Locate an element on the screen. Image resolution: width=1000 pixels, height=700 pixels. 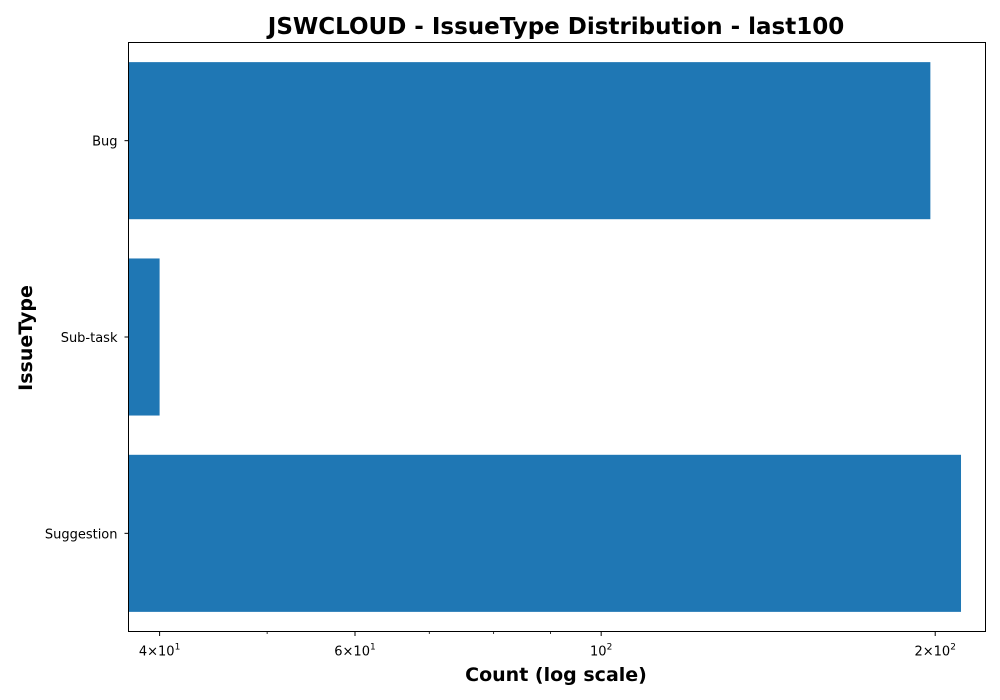
bar-sub-task is located at coordinates (144, 336).